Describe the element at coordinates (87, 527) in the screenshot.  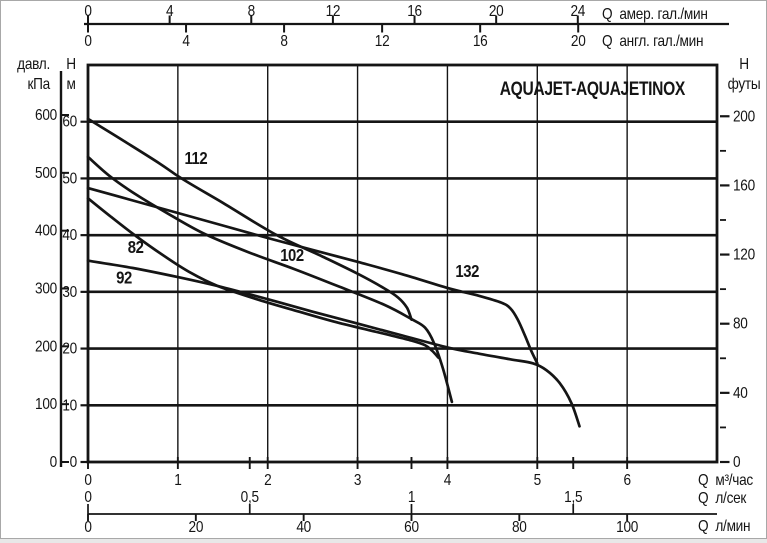
I see `lmin-tick-label: 0` at that location.